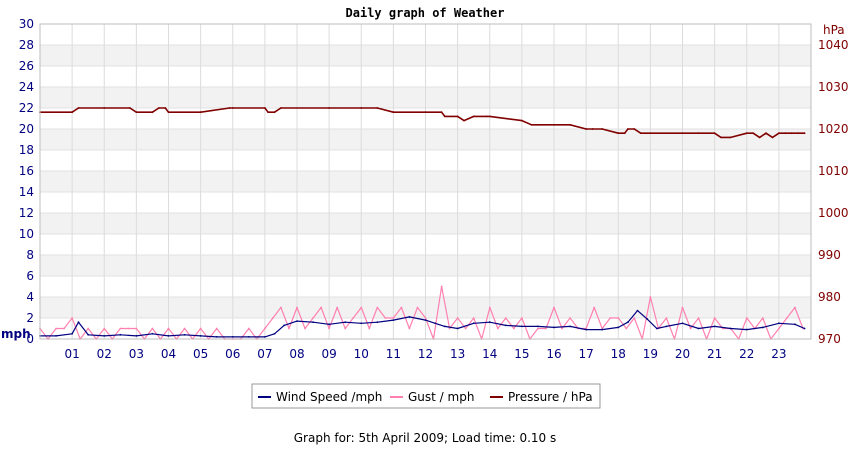 The image size is (850, 450). What do you see at coordinates (30, 297) in the screenshot?
I see `left-tick-label: 4` at bounding box center [30, 297].